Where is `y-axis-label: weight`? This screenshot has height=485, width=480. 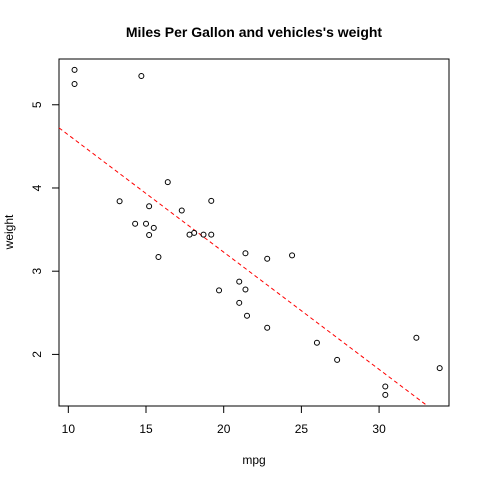 y-axis-label: weight is located at coordinates (9, 232).